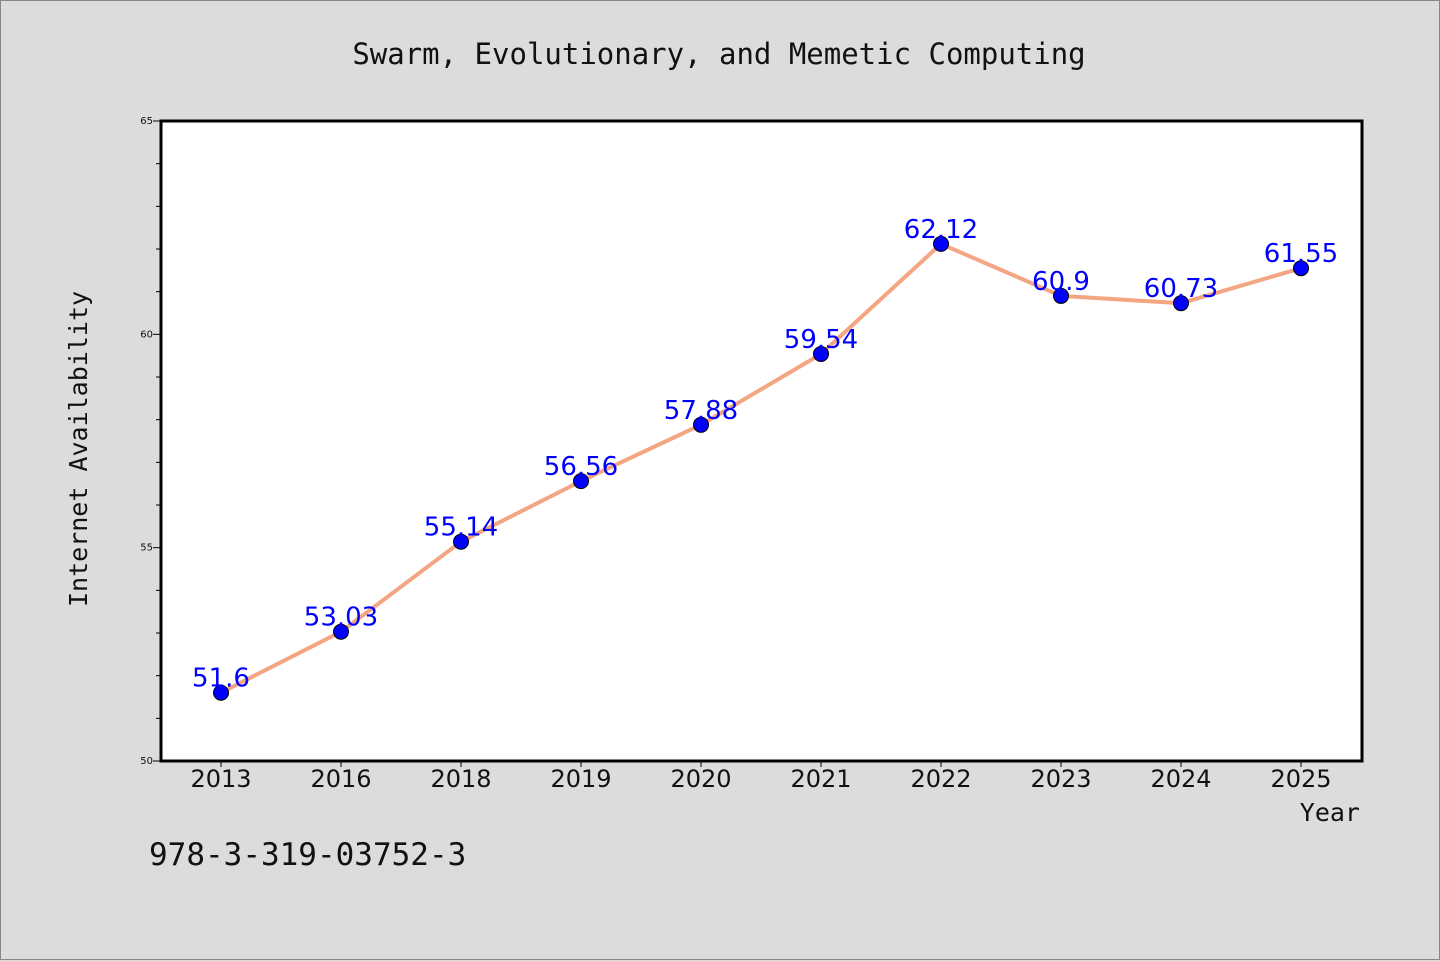 The image size is (1440, 961). What do you see at coordinates (307, 855) in the screenshot?
I see `footer-isbn: 978-3-319-03752-3` at bounding box center [307, 855].